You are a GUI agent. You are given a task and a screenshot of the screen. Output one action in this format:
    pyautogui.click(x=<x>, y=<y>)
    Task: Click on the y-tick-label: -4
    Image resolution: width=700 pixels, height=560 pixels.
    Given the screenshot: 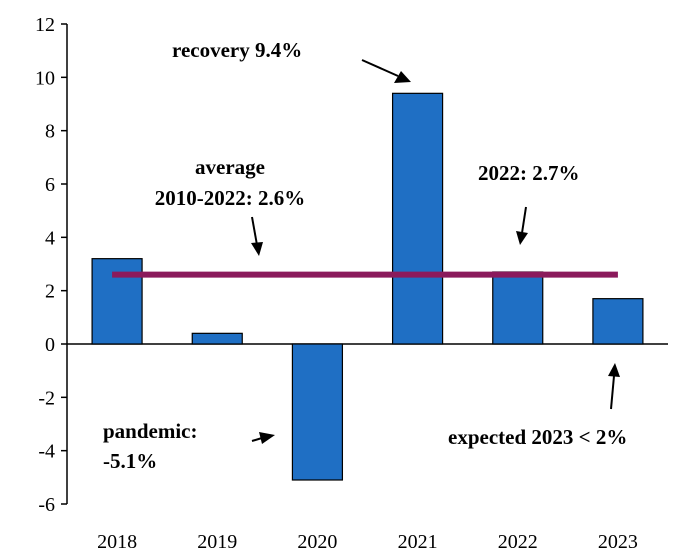 What is the action you would take?
    pyautogui.click(x=46, y=452)
    